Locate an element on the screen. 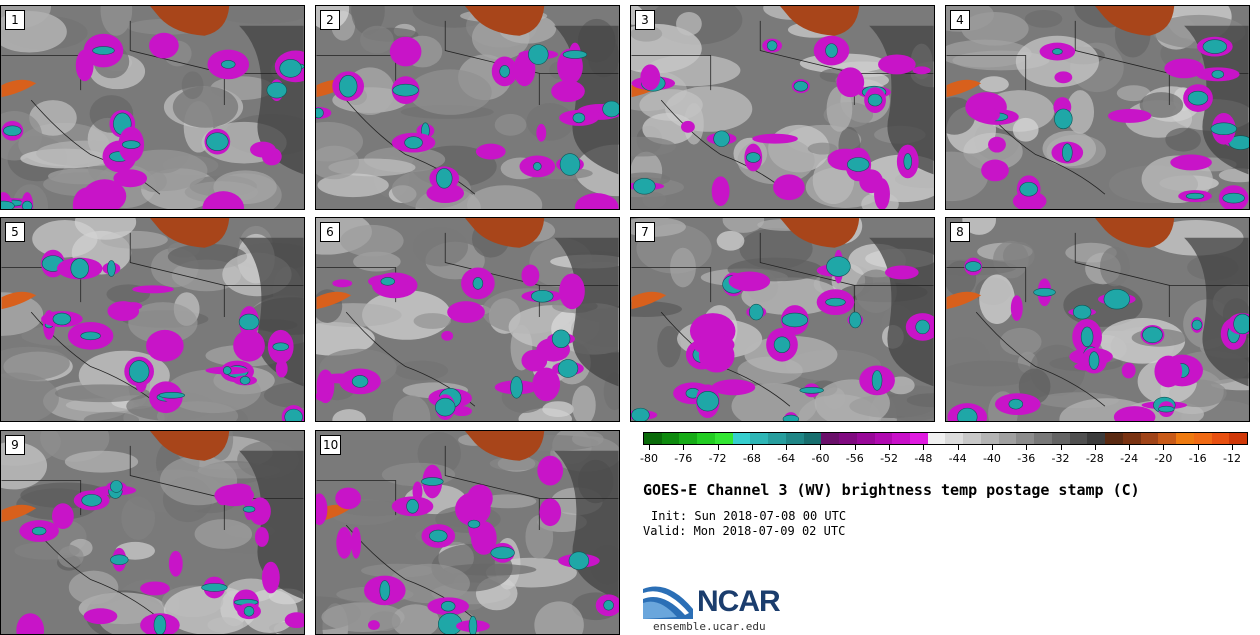 This screenshot has width=1260, height=635. postage-stamp-panel-2: 2 is located at coordinates (467, 107).